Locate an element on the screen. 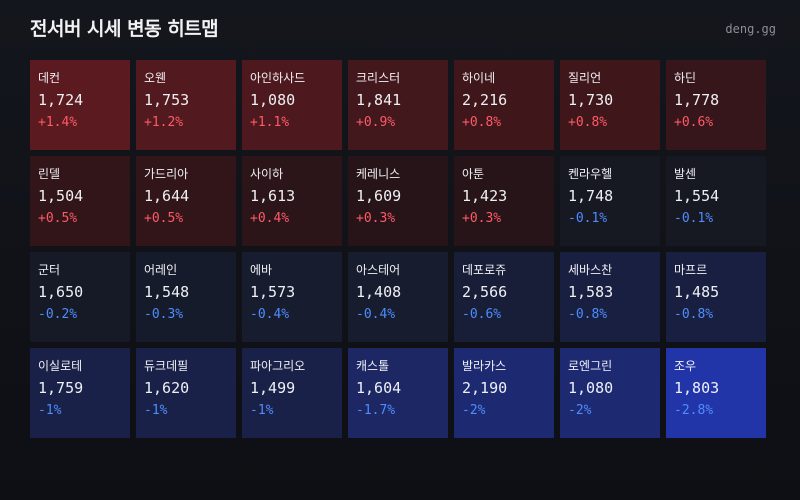 The height and width of the screenshot is (500, 800). brand-label: deng.gg is located at coordinates (750, 29).